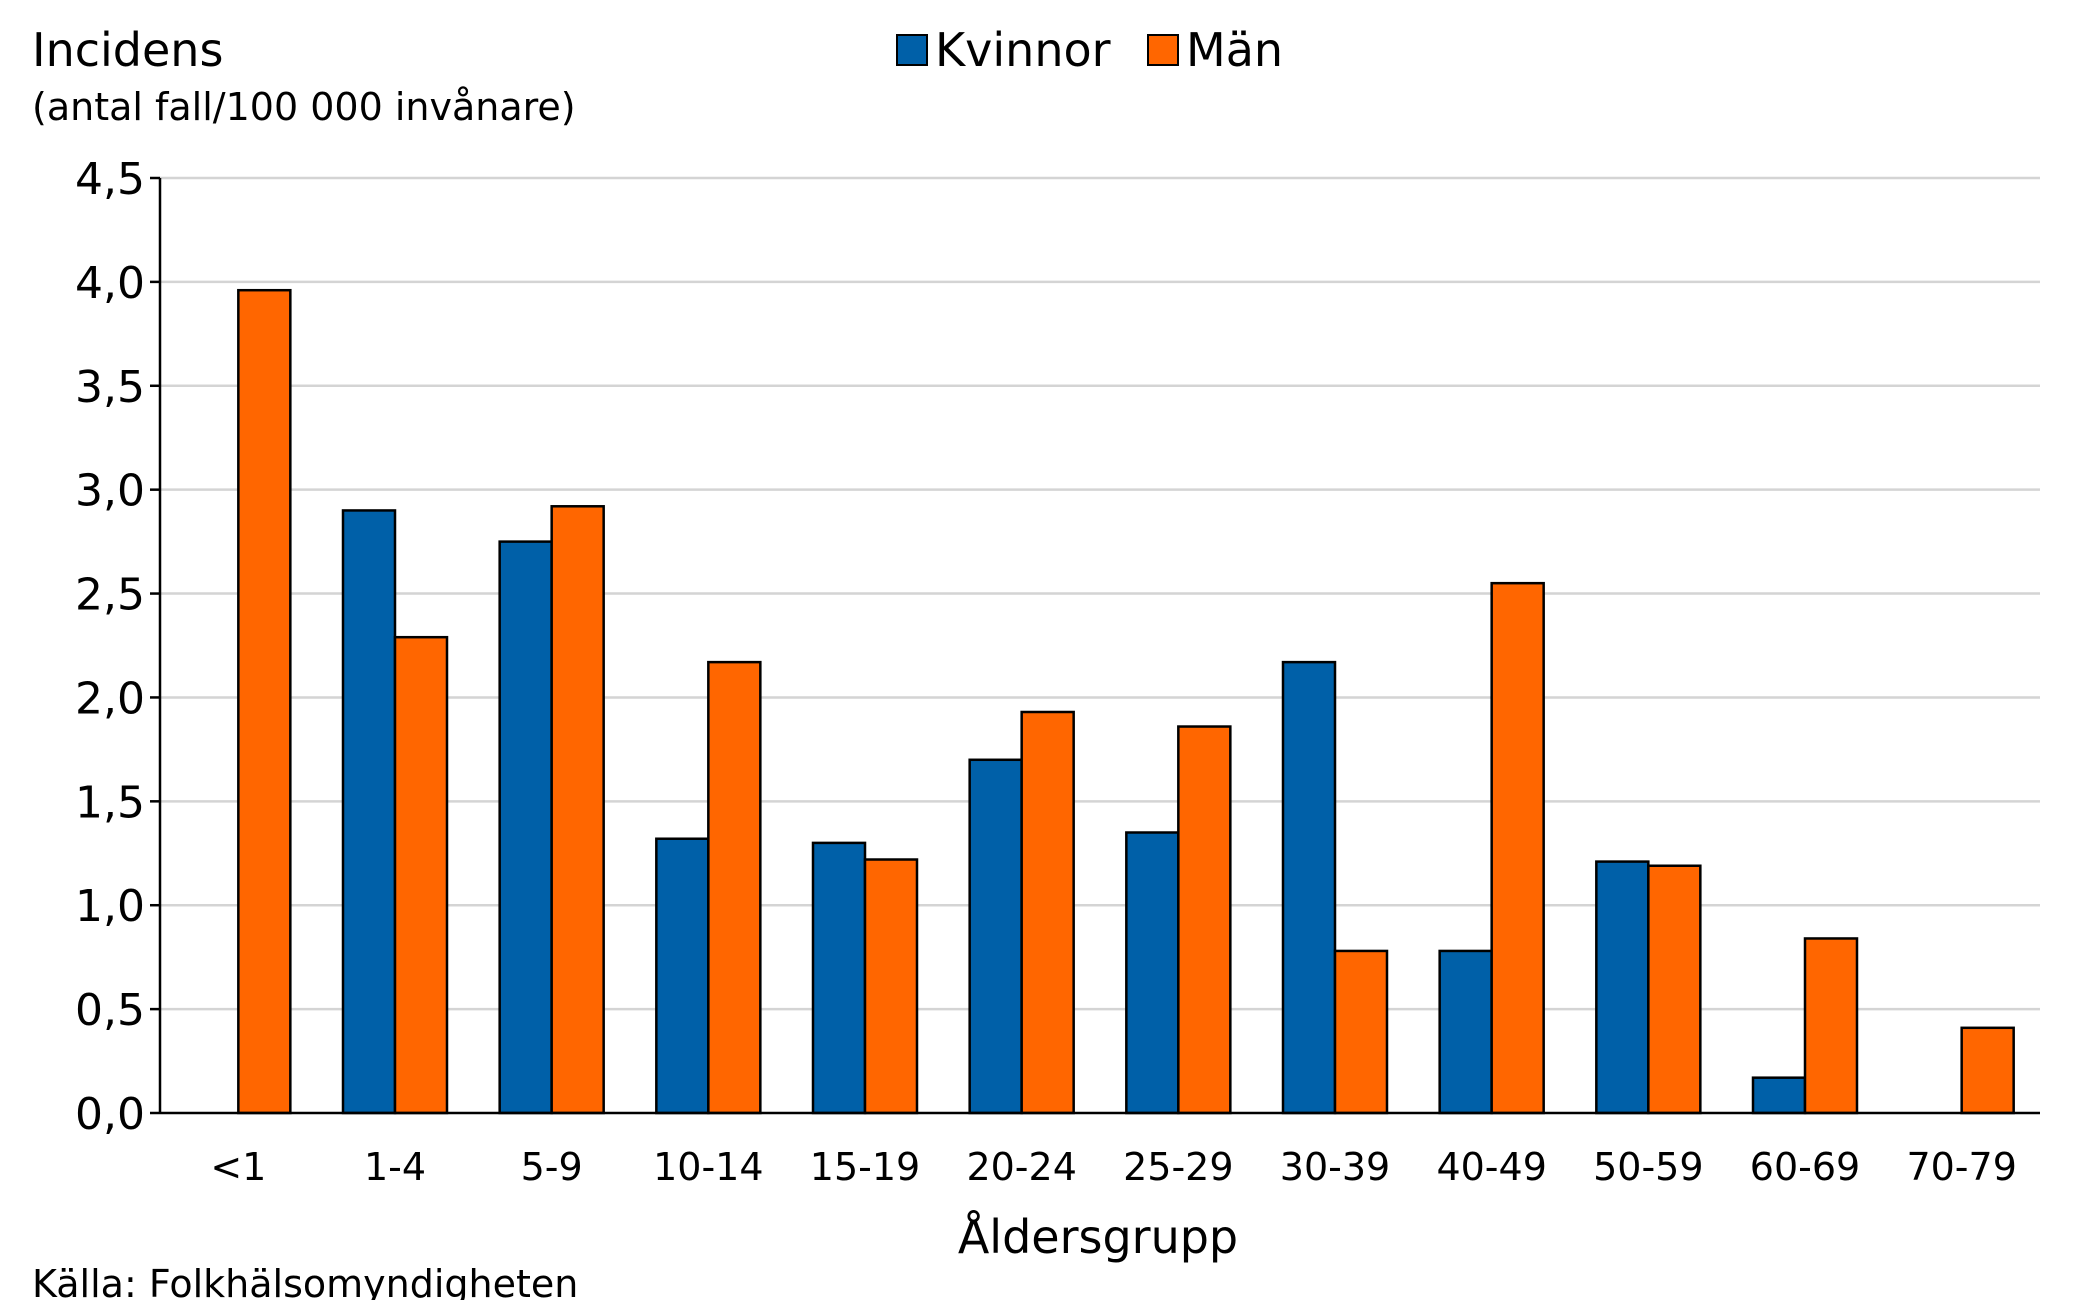 The width and height of the screenshot is (2079, 1304). I want to click on legend-label-kvinnor: Kvinnor, so click(1023, 50).